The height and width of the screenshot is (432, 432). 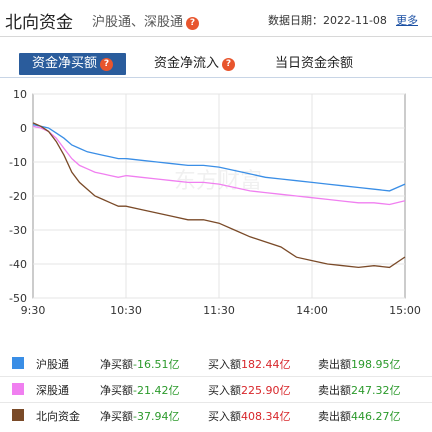 I want to click on subtitle: 沪股通、深股通?, so click(x=146, y=20).